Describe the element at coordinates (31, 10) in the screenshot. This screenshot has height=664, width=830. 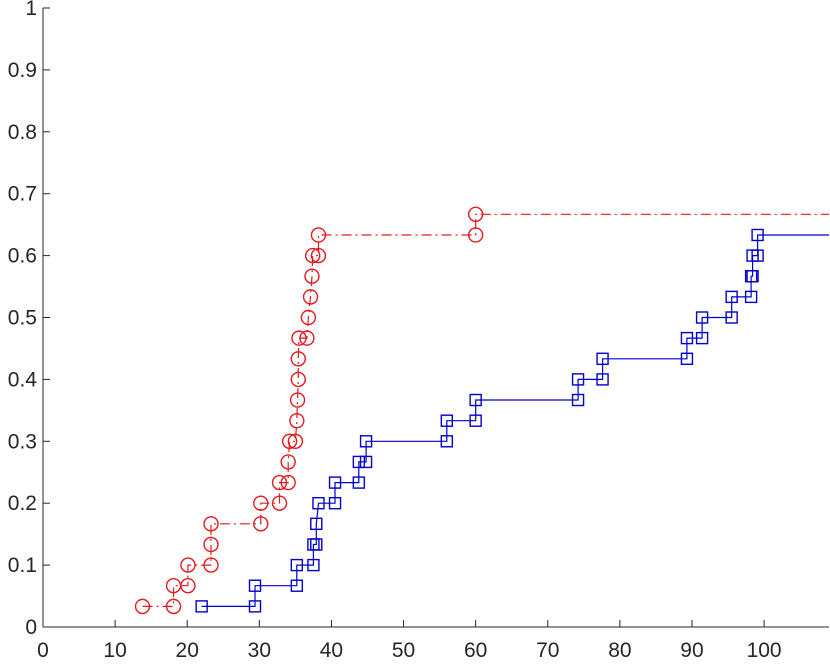
I see `y-tick-label: 1` at that location.